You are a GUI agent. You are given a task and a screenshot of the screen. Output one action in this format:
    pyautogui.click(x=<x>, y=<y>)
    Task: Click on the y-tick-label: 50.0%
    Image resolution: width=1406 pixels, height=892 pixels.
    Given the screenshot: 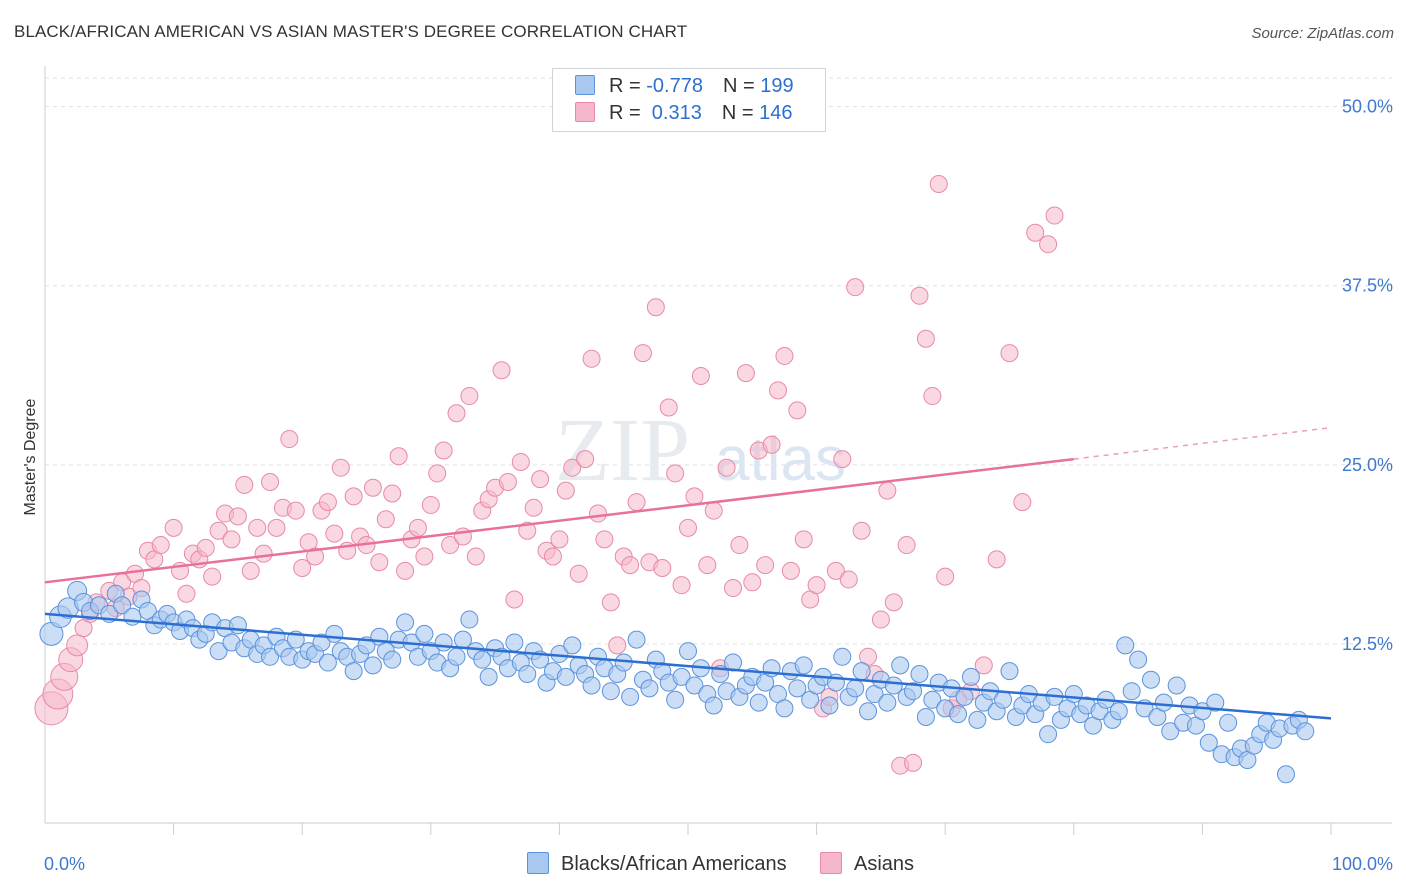 What is the action you would take?
    pyautogui.click(x=1367, y=107)
    